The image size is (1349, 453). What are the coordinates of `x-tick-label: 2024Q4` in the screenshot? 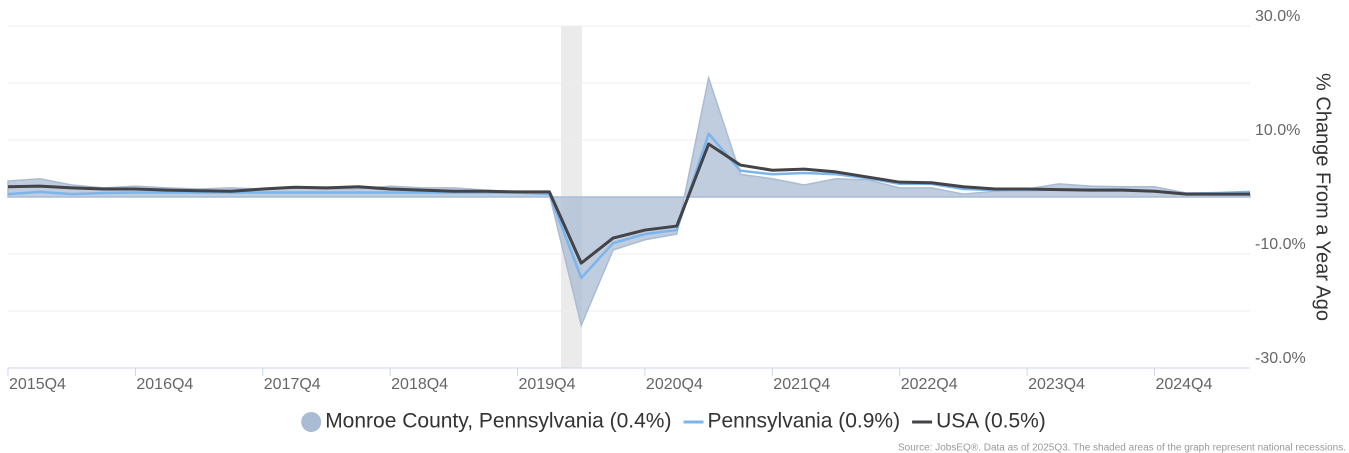 It's located at (1183, 384).